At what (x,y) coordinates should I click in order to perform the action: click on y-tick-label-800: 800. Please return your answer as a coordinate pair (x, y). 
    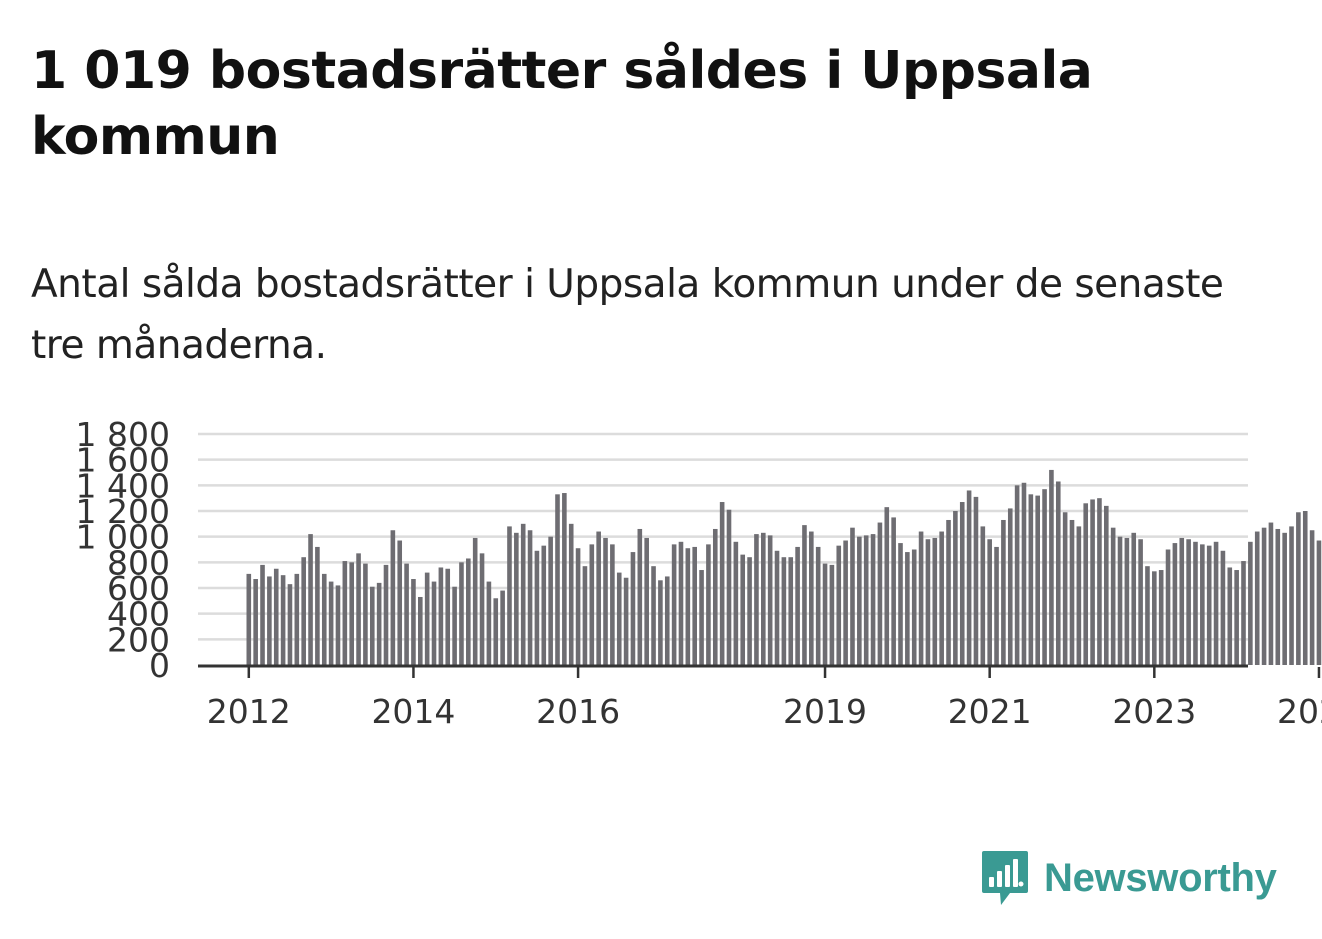
    Looking at the image, I should click on (138, 562).